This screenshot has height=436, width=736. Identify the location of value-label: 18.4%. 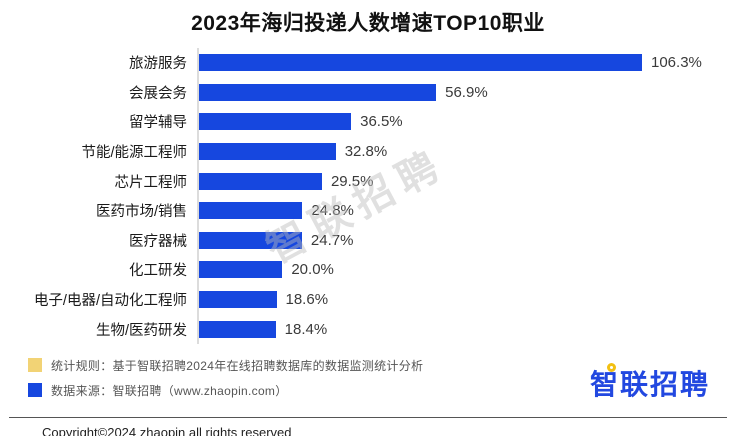
(306, 329).